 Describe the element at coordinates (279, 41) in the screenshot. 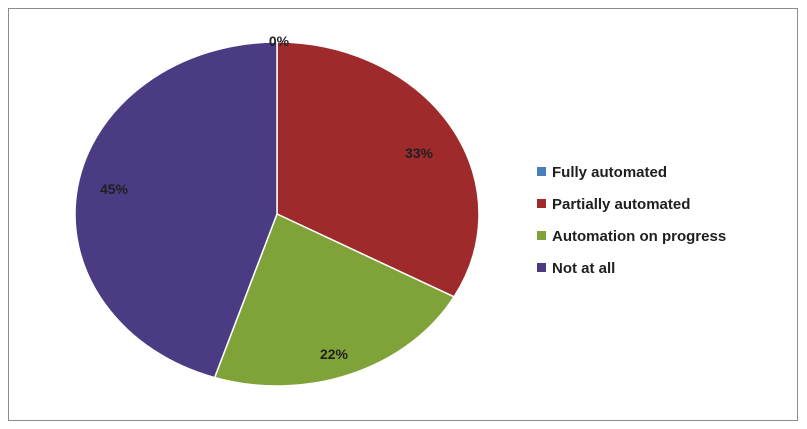

I see `data-label-fully-automated: 0%` at that location.